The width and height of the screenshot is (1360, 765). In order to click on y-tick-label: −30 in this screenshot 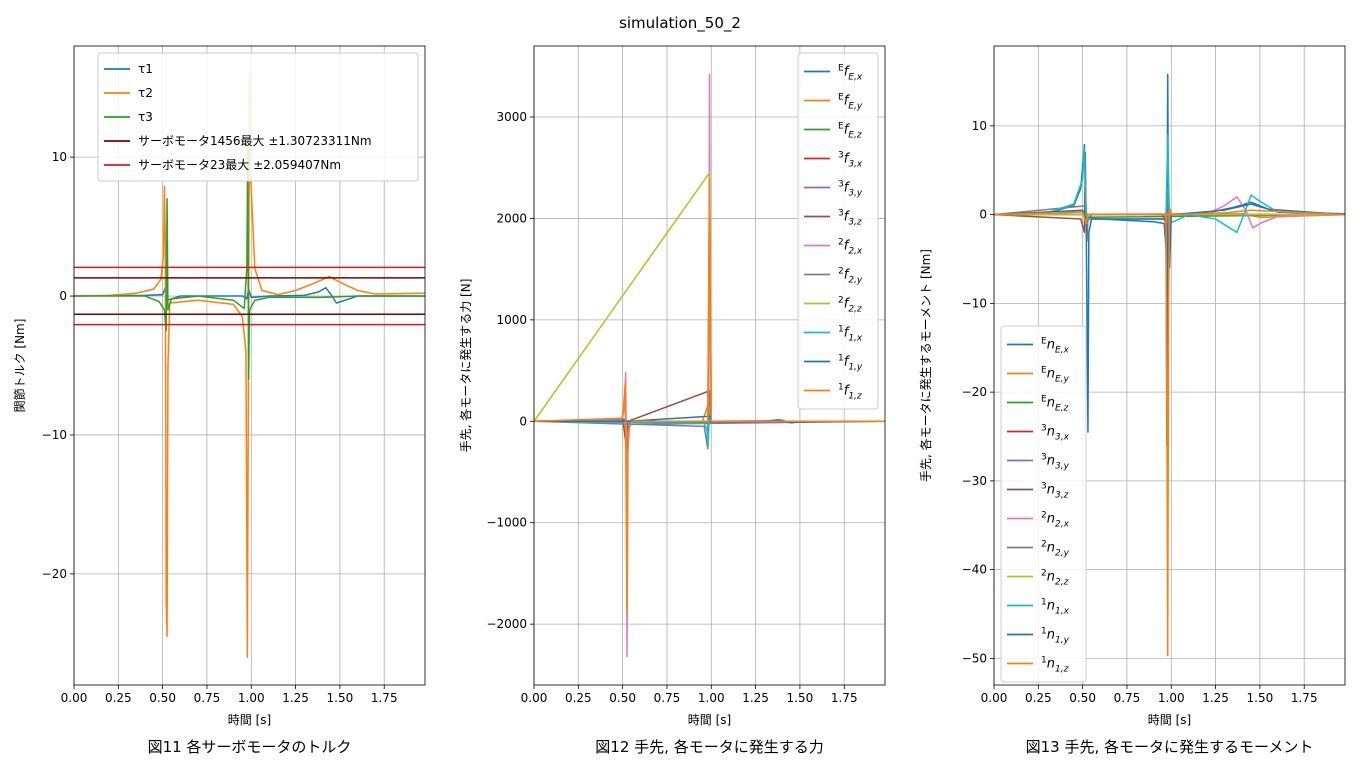, I will do `click(974, 481)`.